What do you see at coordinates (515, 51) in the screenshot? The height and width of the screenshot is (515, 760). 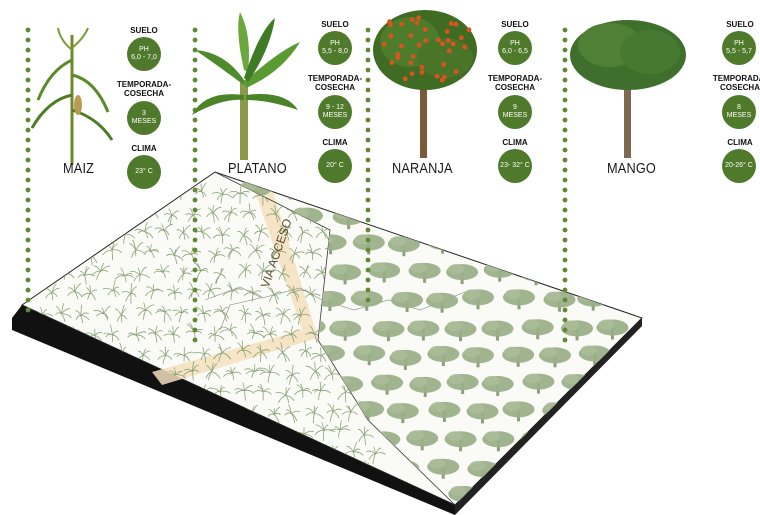 I see `ph-range: 6,0 - 6,5` at bounding box center [515, 51].